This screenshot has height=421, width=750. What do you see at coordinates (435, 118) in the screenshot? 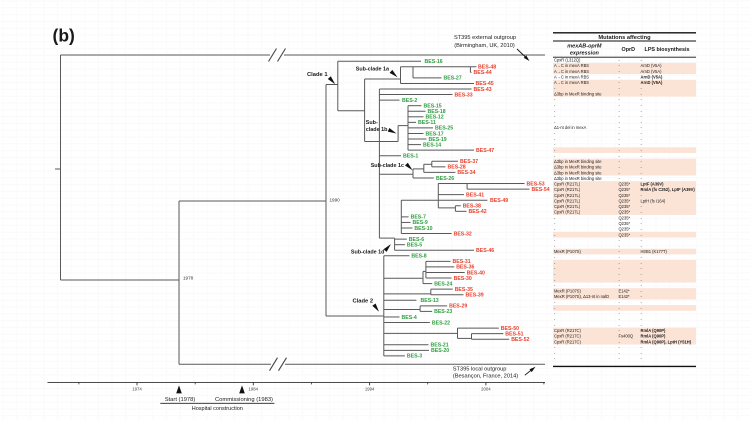
I see `svg-text: BES-12` at bounding box center [435, 118].